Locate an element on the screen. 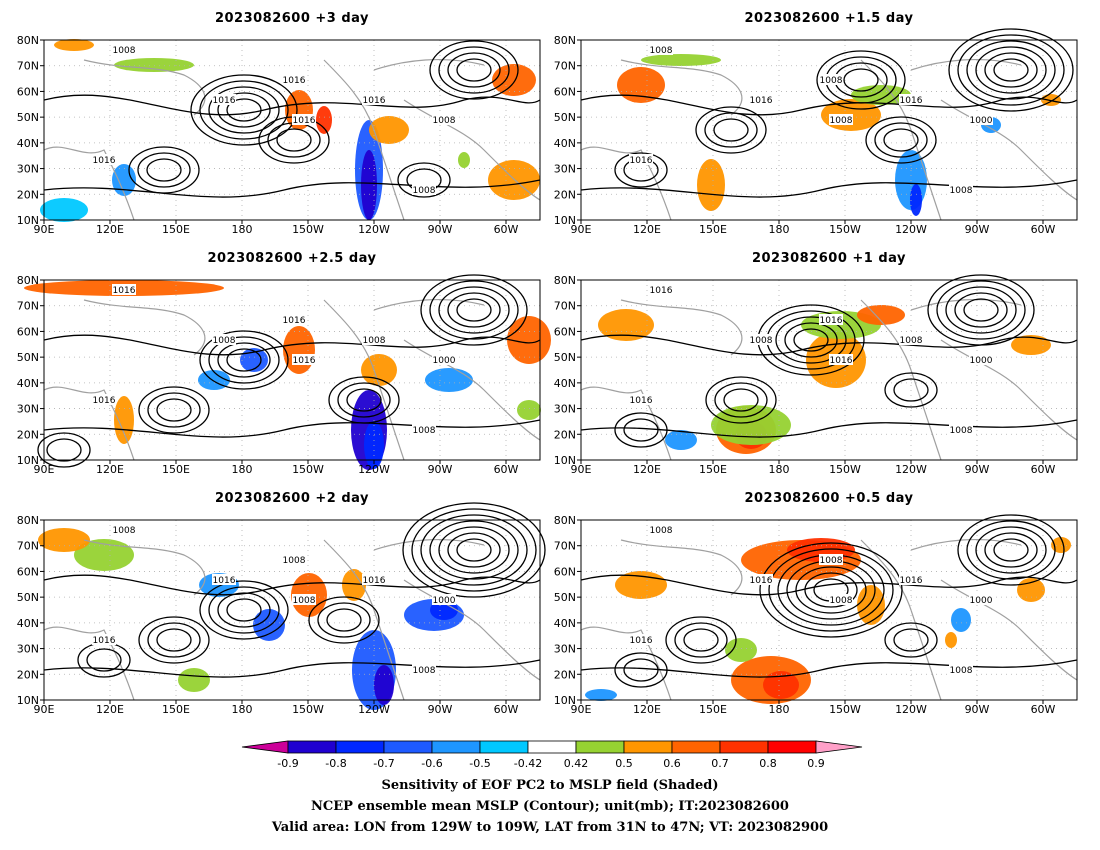 The image size is (1100, 850). colorbar-tick-label: -0.7 is located at coordinates (383, 763).